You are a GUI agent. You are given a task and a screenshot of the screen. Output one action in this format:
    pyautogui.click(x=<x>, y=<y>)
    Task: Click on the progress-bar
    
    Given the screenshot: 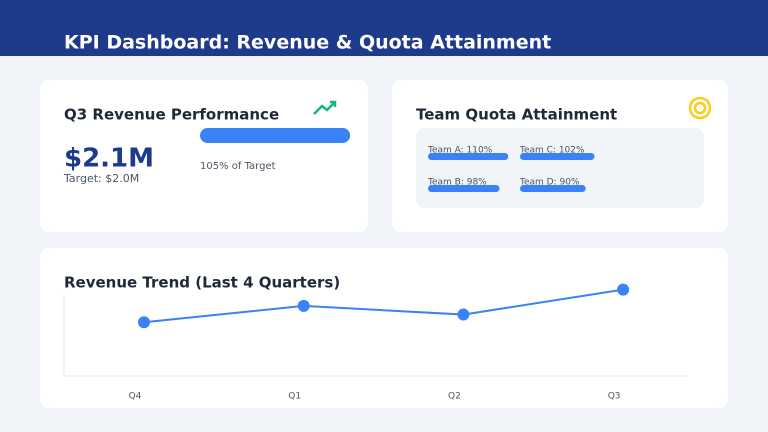 What is the action you would take?
    pyautogui.click(x=275, y=135)
    